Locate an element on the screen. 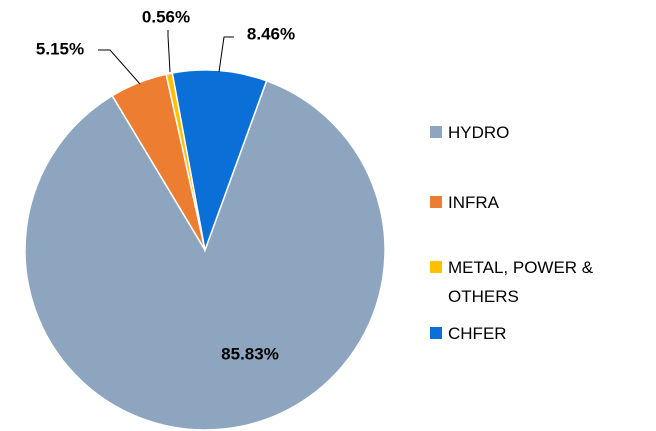 The height and width of the screenshot is (431, 656). legend-label: INFRA is located at coordinates (473, 202).